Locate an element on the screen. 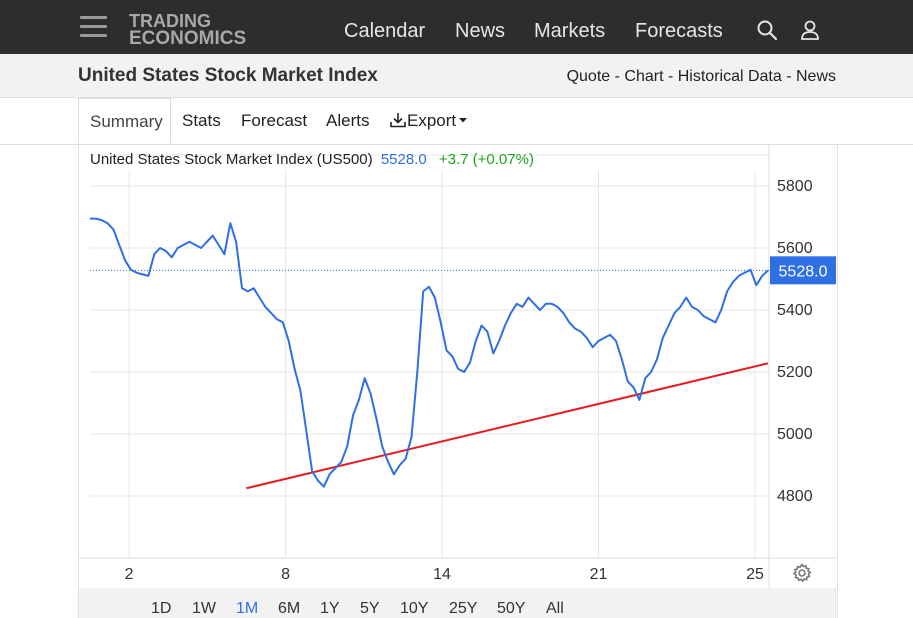 The image size is (913, 618). tab-forecast: Forecast is located at coordinates (274, 120).